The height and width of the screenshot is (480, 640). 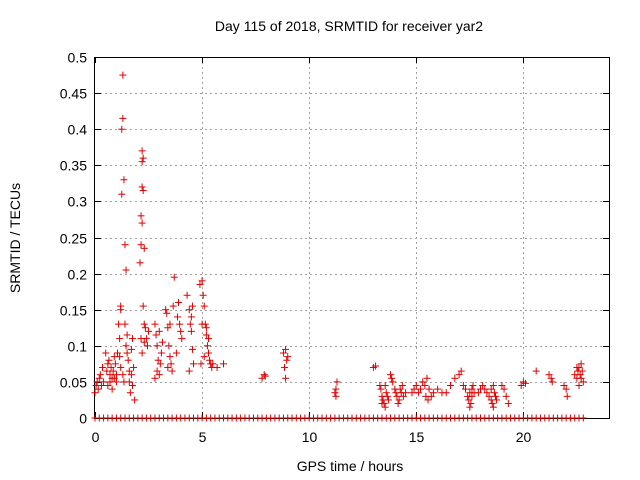 What do you see at coordinates (15, 238) in the screenshot?
I see `y-axis-title: SRMTID / TECUs` at bounding box center [15, 238].